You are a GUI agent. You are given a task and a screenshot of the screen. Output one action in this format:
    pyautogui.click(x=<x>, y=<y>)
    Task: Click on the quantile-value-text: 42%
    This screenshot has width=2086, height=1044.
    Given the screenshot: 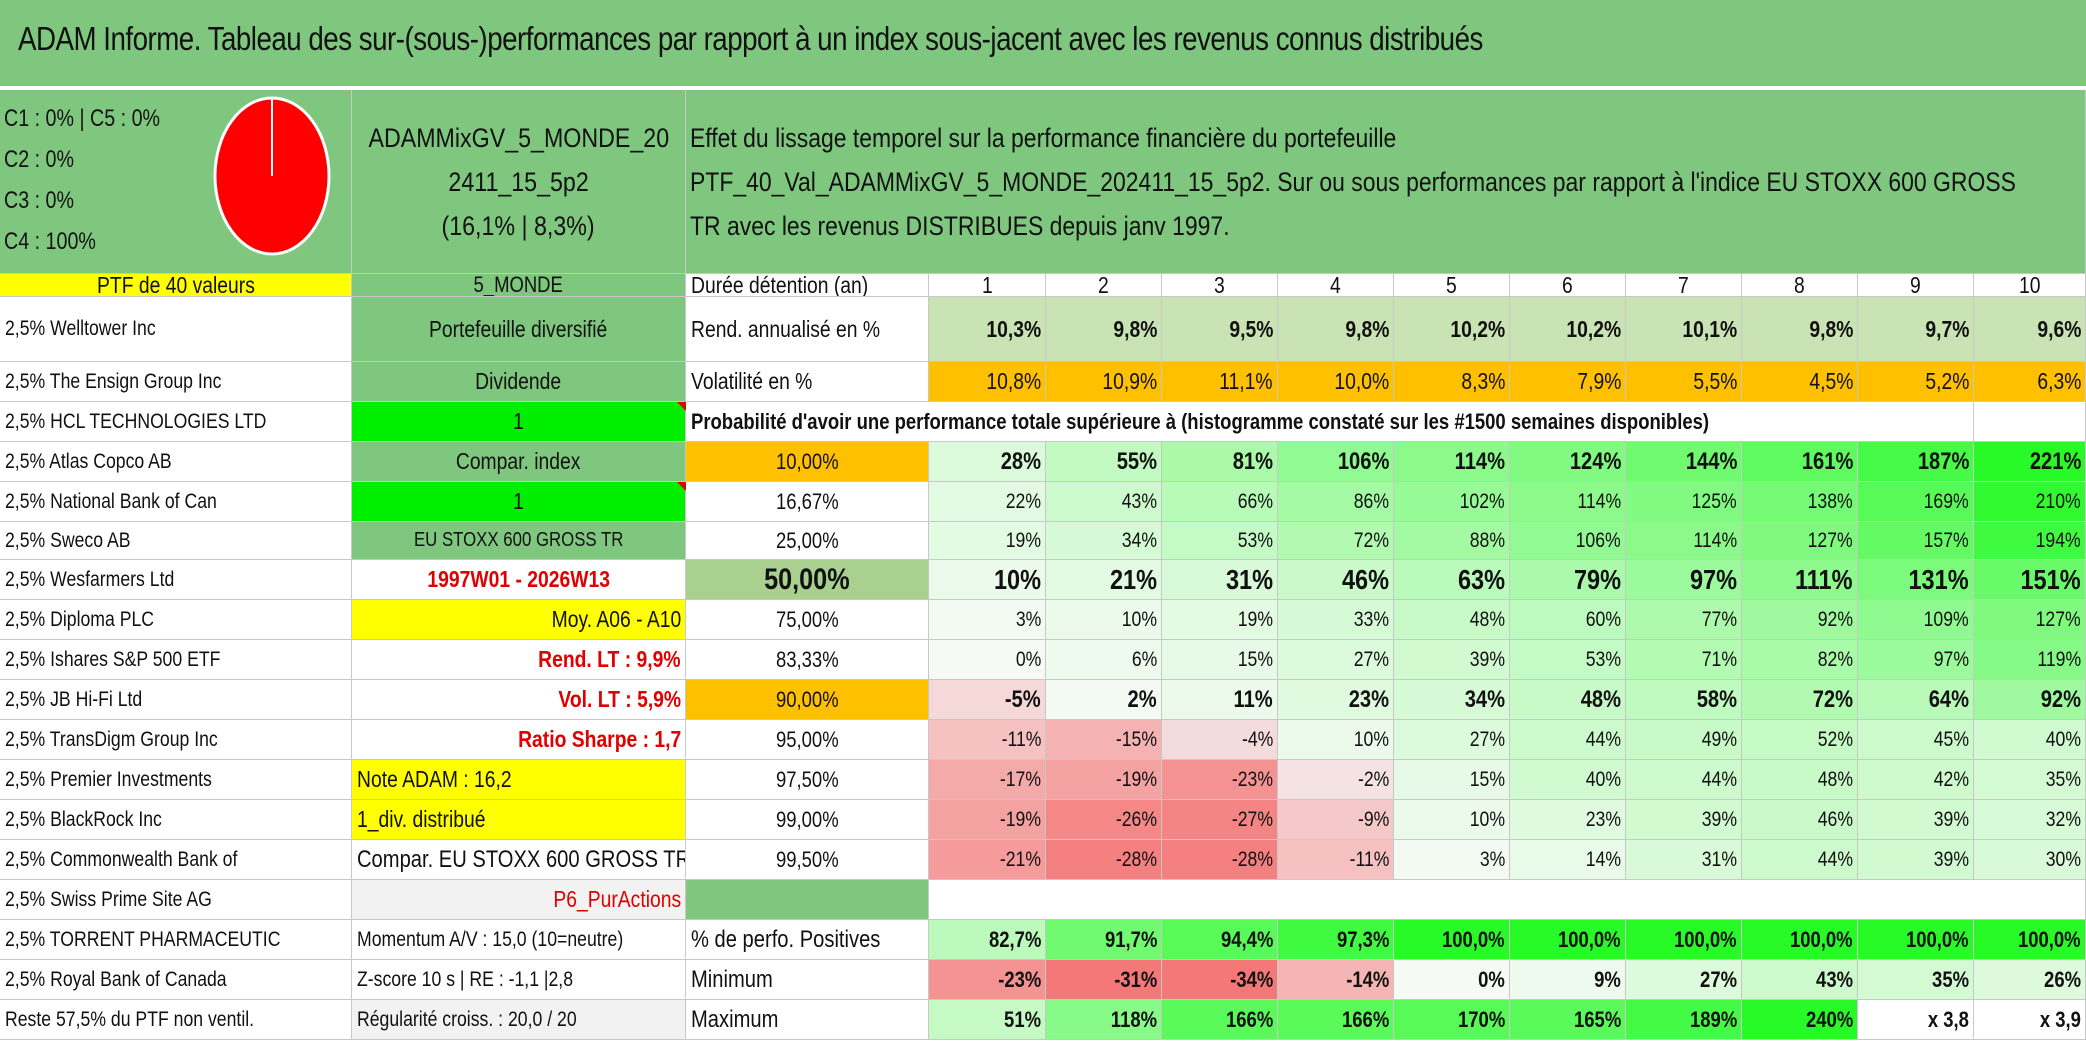 What is the action you would take?
    pyautogui.click(x=1951, y=779)
    